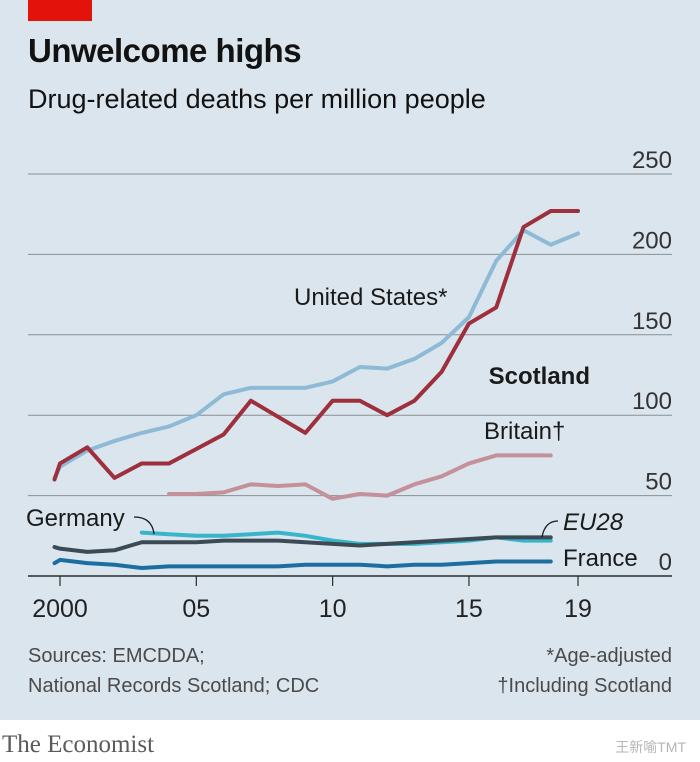  Describe the element at coordinates (652, 160) in the screenshot. I see `y-tick-label-250: 250` at that location.